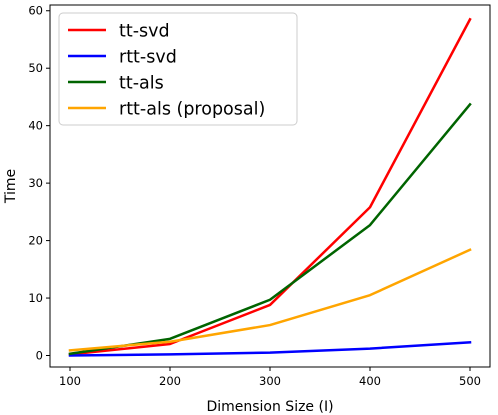 The height and width of the screenshot is (415, 498). Describe the element at coordinates (35, 11) in the screenshot. I see `y-tick-label: 60` at that location.